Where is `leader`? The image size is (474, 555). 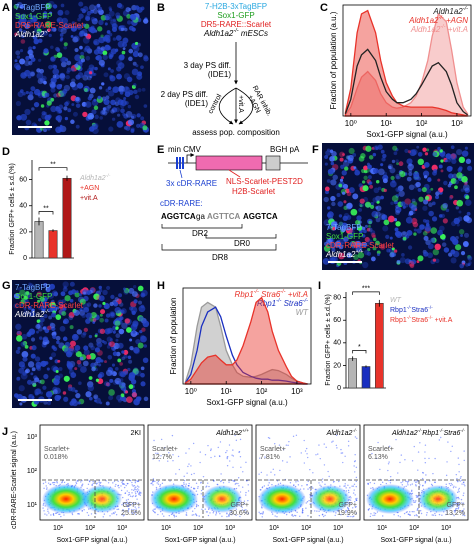 leader is located at coordinates (181, 174).